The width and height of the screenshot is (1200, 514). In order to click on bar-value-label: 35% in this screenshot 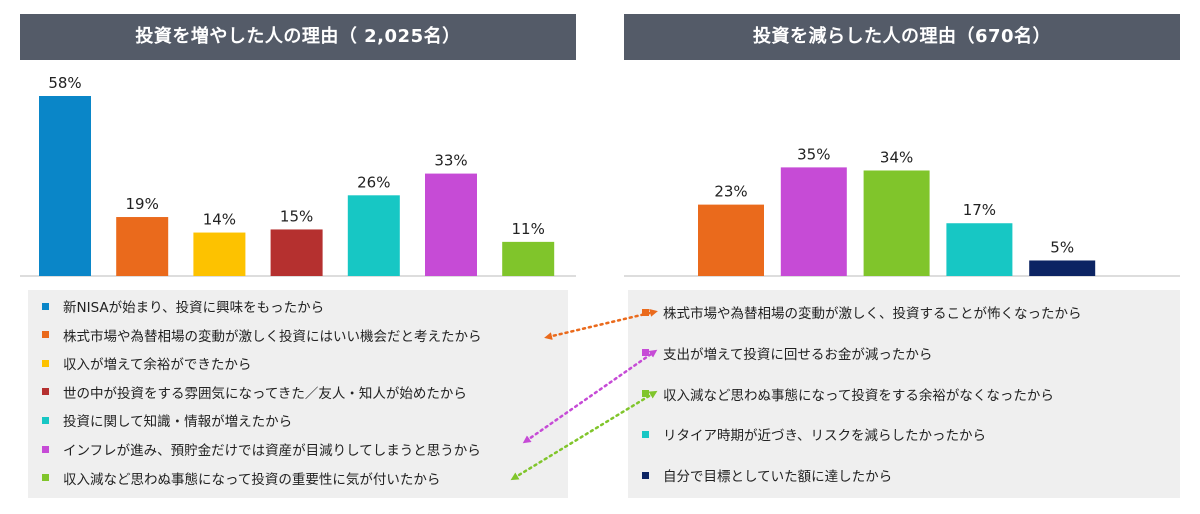, I will do `click(813, 154)`.